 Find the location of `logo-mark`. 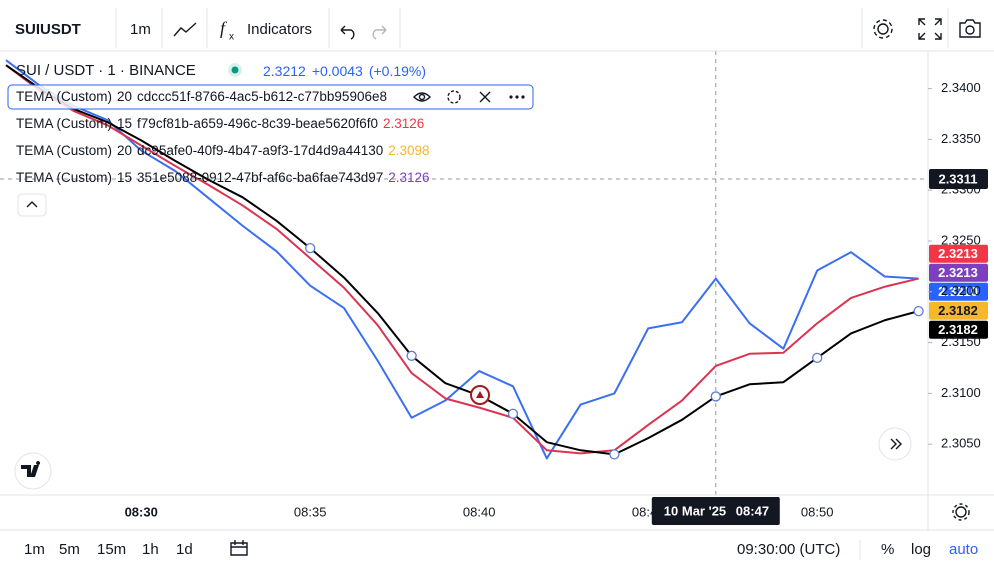

logo-mark is located at coordinates (31, 469).